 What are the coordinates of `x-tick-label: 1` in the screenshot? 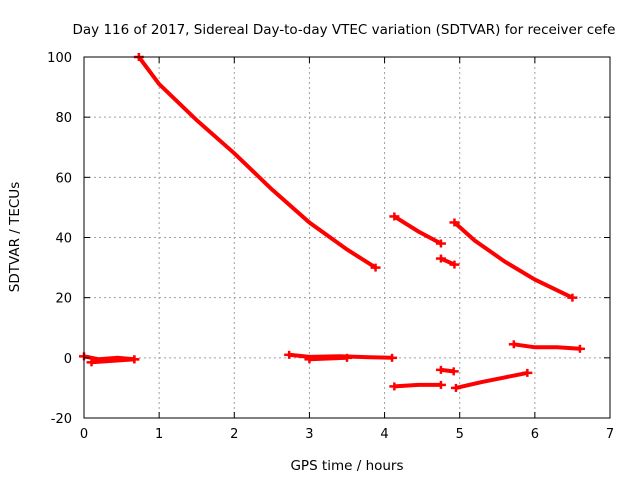 It's located at (159, 434).